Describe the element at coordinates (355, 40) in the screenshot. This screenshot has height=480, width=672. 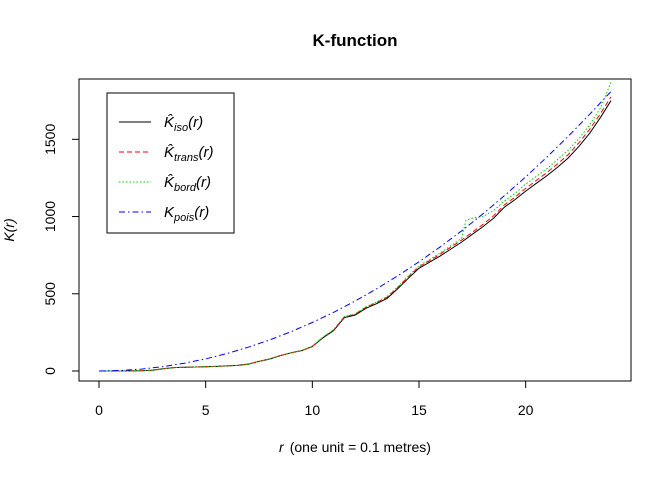
I see `chart-title: K-function` at that location.